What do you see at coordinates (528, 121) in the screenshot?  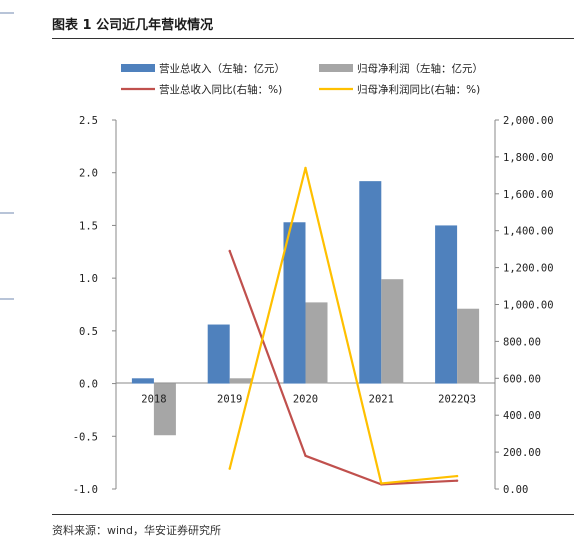 I see `right-tick-label: 2,000.00` at bounding box center [528, 121].